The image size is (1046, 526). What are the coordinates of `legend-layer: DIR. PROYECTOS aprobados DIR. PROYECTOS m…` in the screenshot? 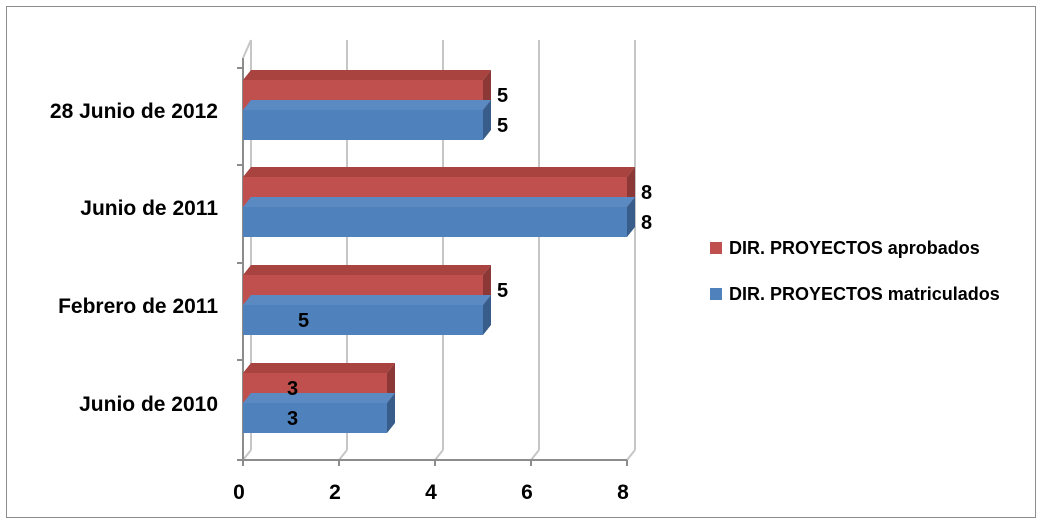 It's located at (855, 271).